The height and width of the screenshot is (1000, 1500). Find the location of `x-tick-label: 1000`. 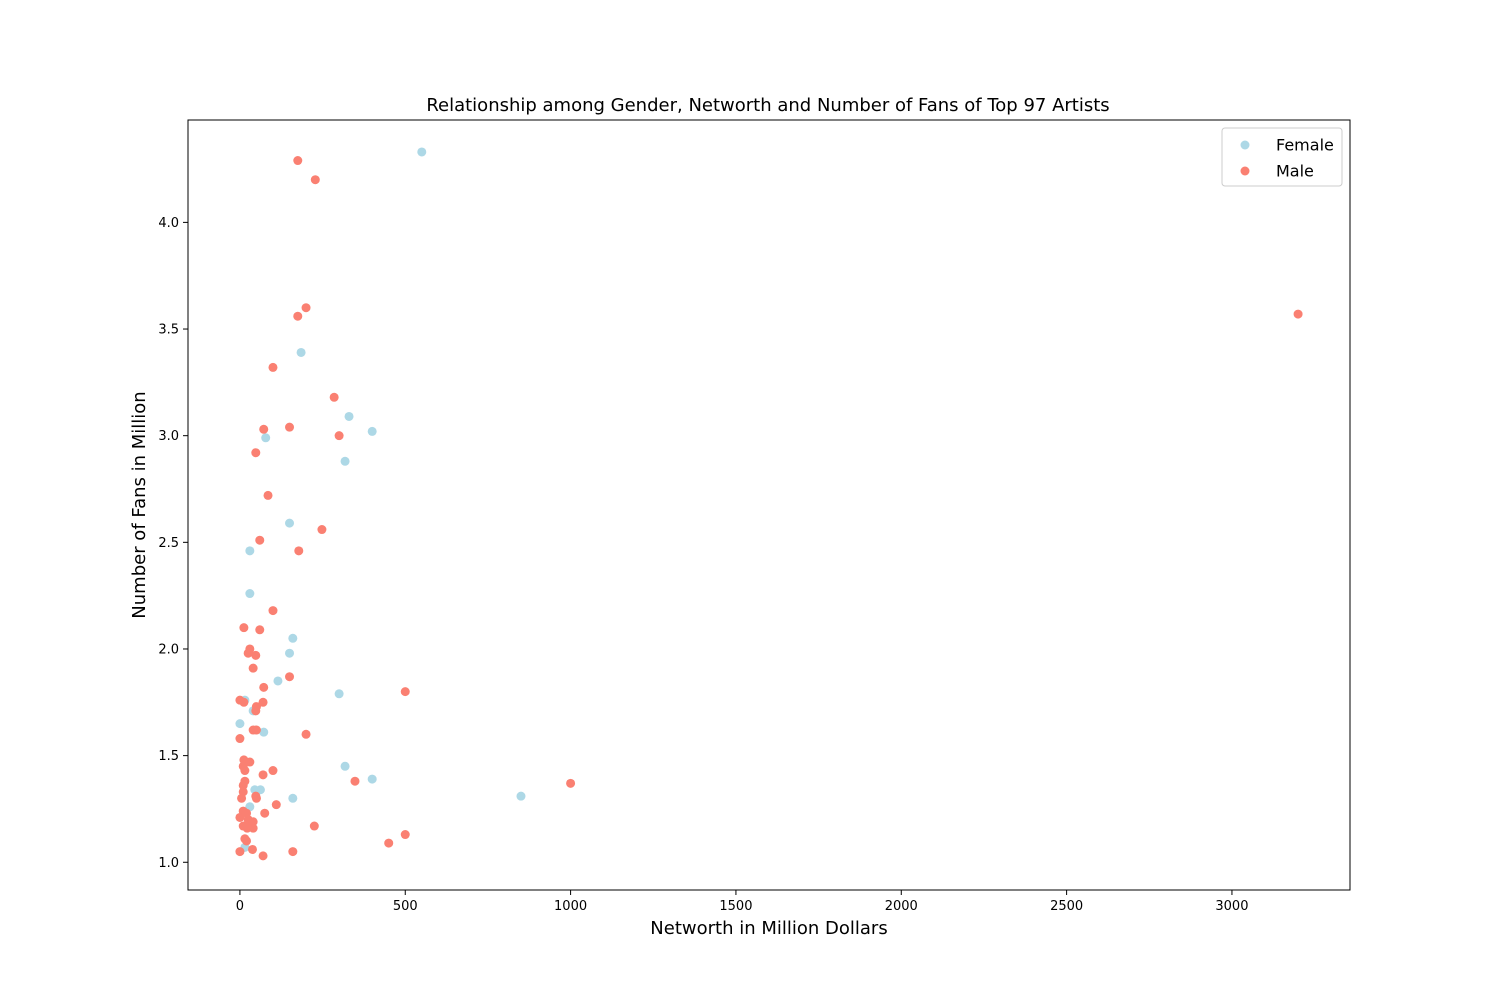

x-tick-label: 1000 is located at coordinates (570, 906).